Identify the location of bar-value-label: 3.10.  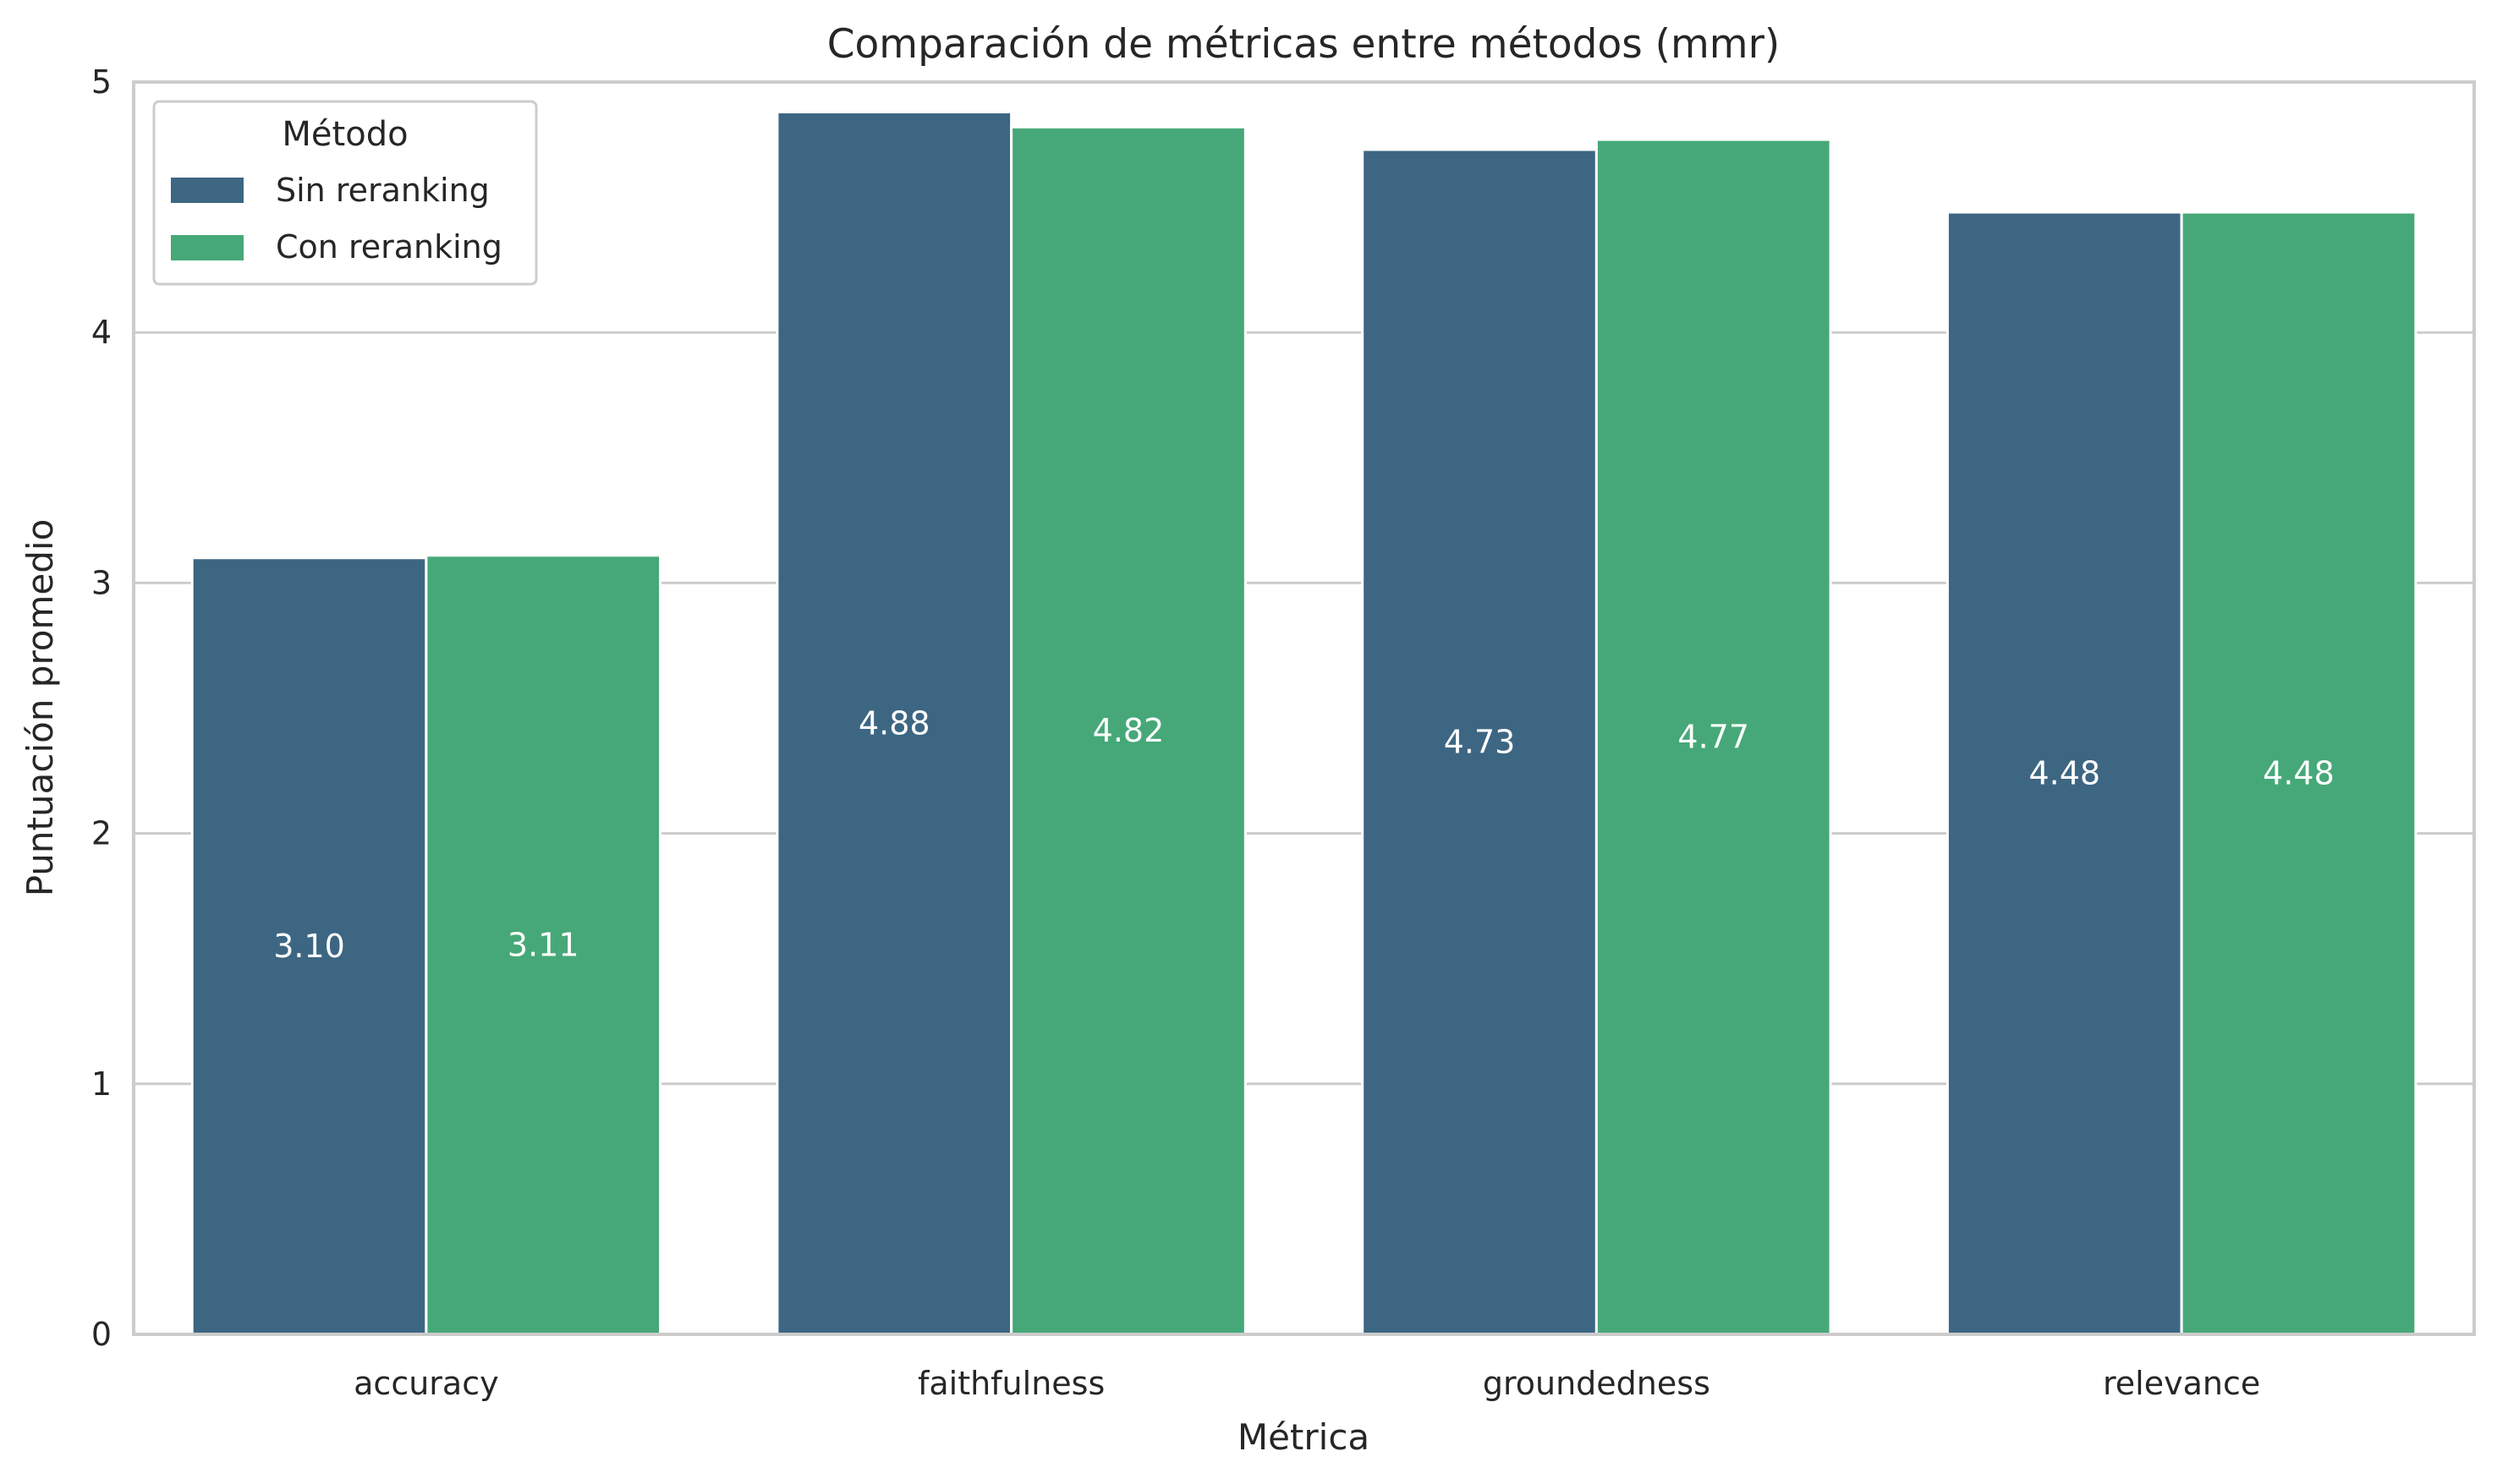
(309, 946).